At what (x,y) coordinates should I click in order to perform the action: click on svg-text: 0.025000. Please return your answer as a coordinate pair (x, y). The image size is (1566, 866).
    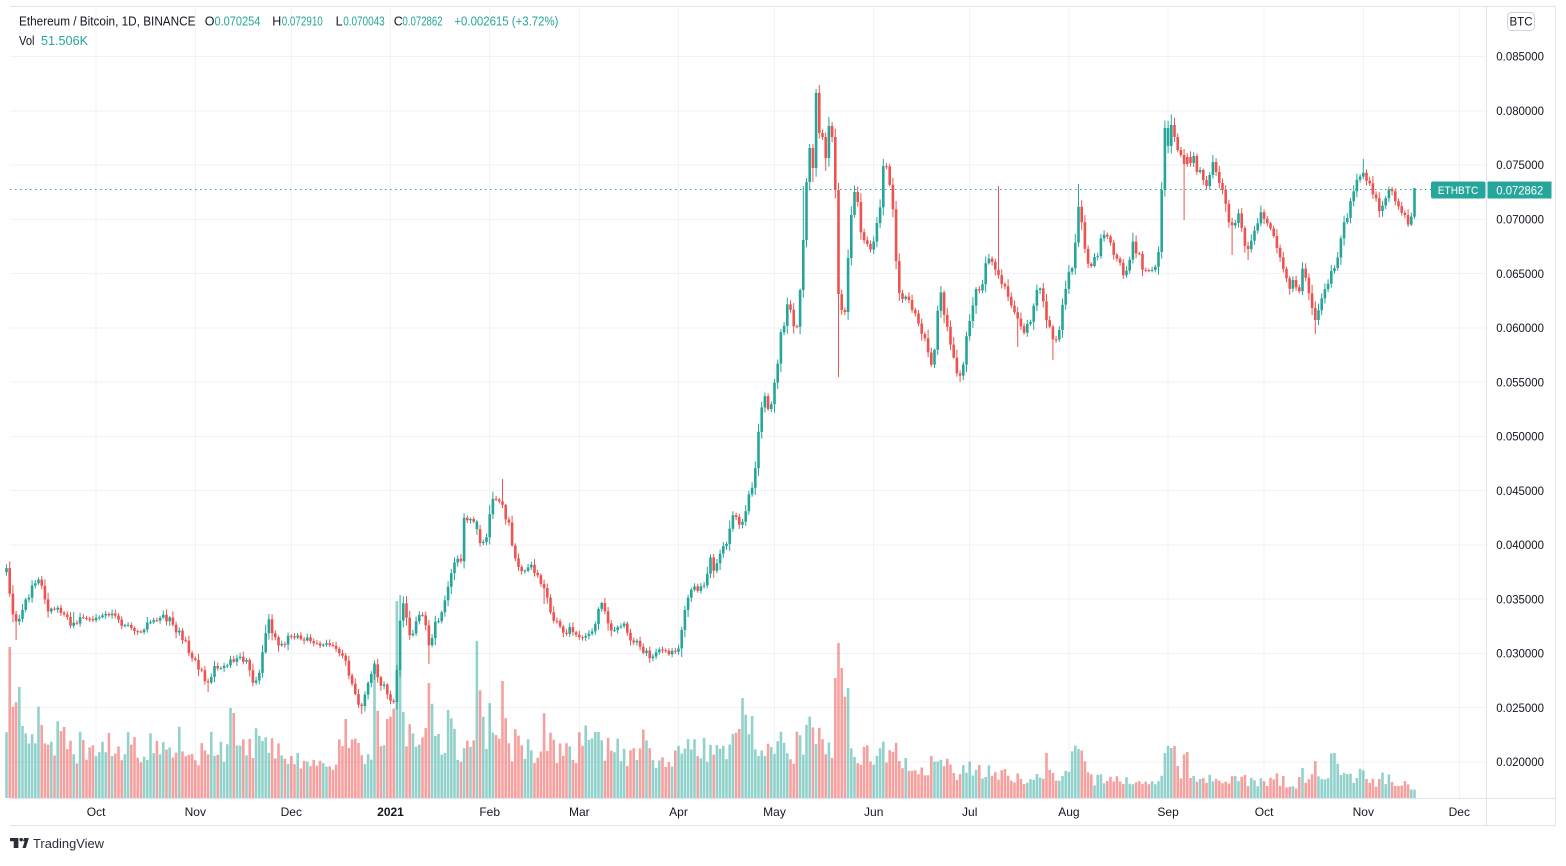
    Looking at the image, I should click on (1520, 708).